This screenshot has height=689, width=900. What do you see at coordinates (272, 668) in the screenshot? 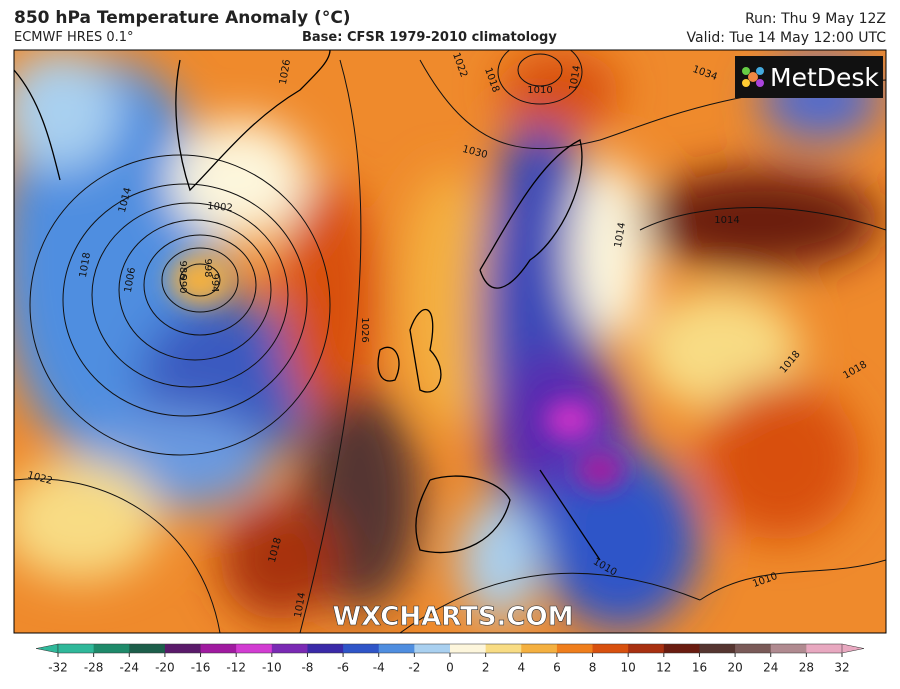
I see `colorbar-tick-label: -10` at bounding box center [272, 668].